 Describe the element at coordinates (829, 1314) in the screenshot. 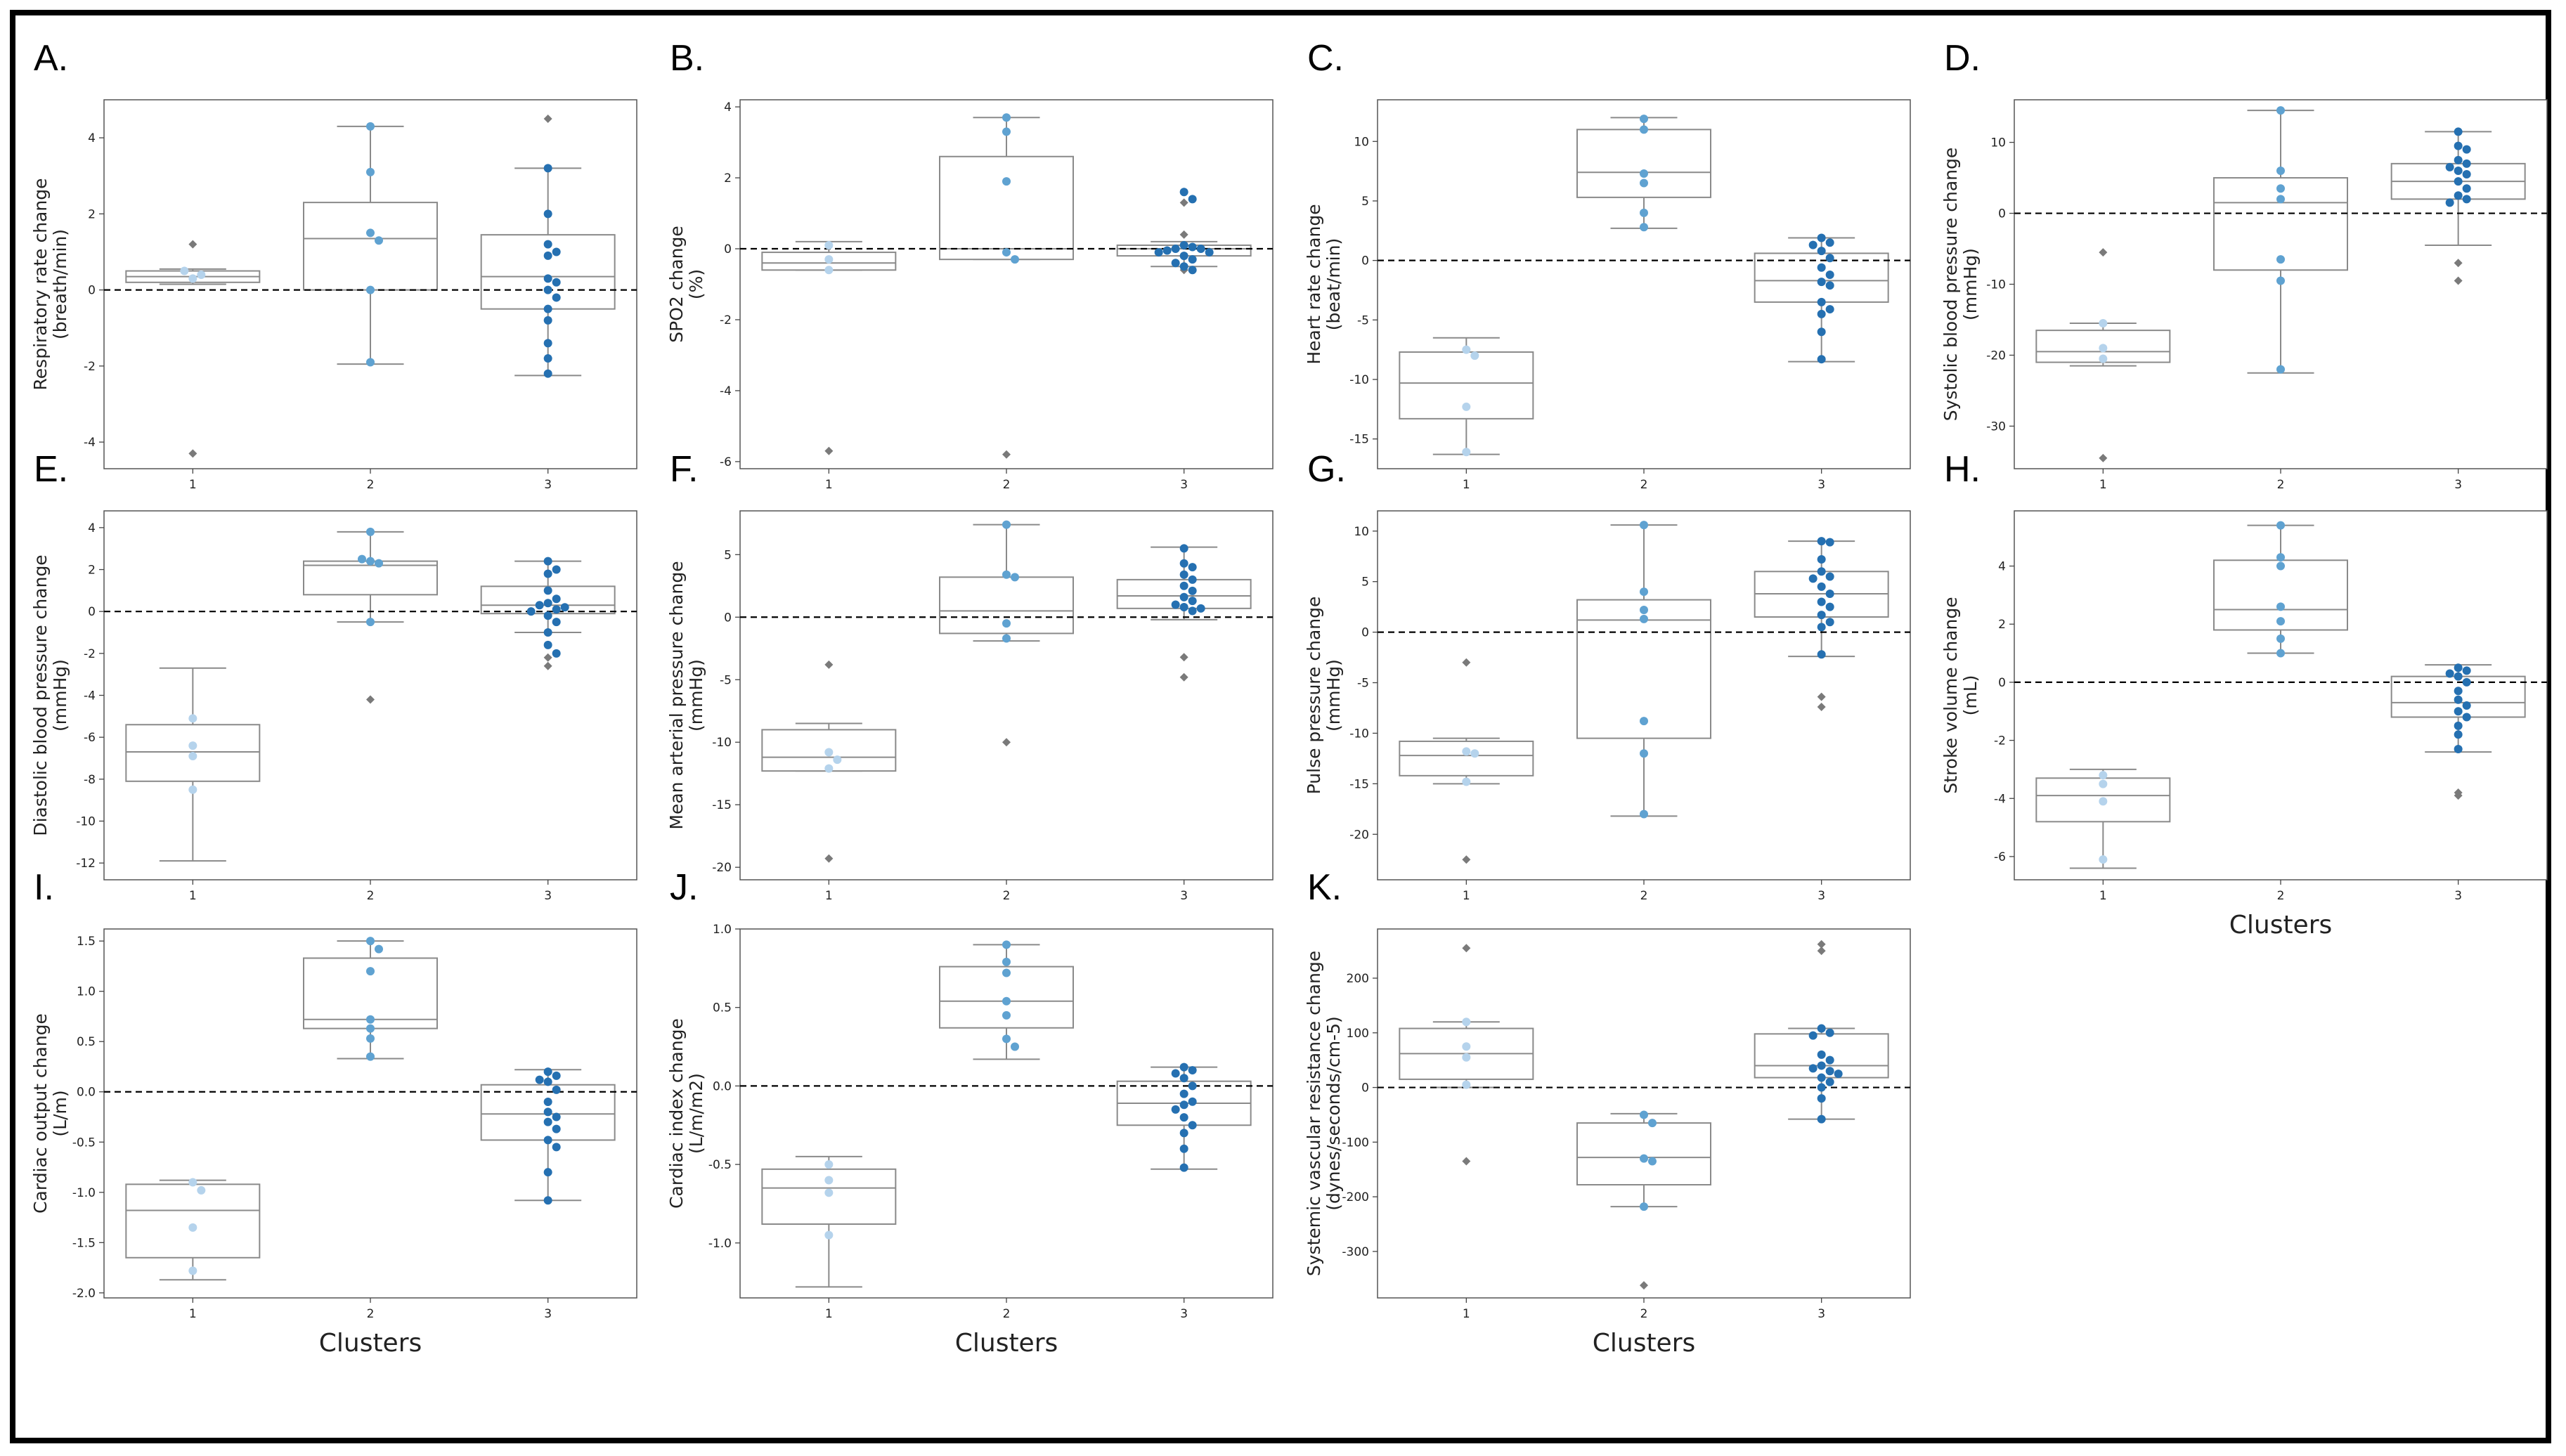

I see `xtick-label-J-0: 1` at that location.